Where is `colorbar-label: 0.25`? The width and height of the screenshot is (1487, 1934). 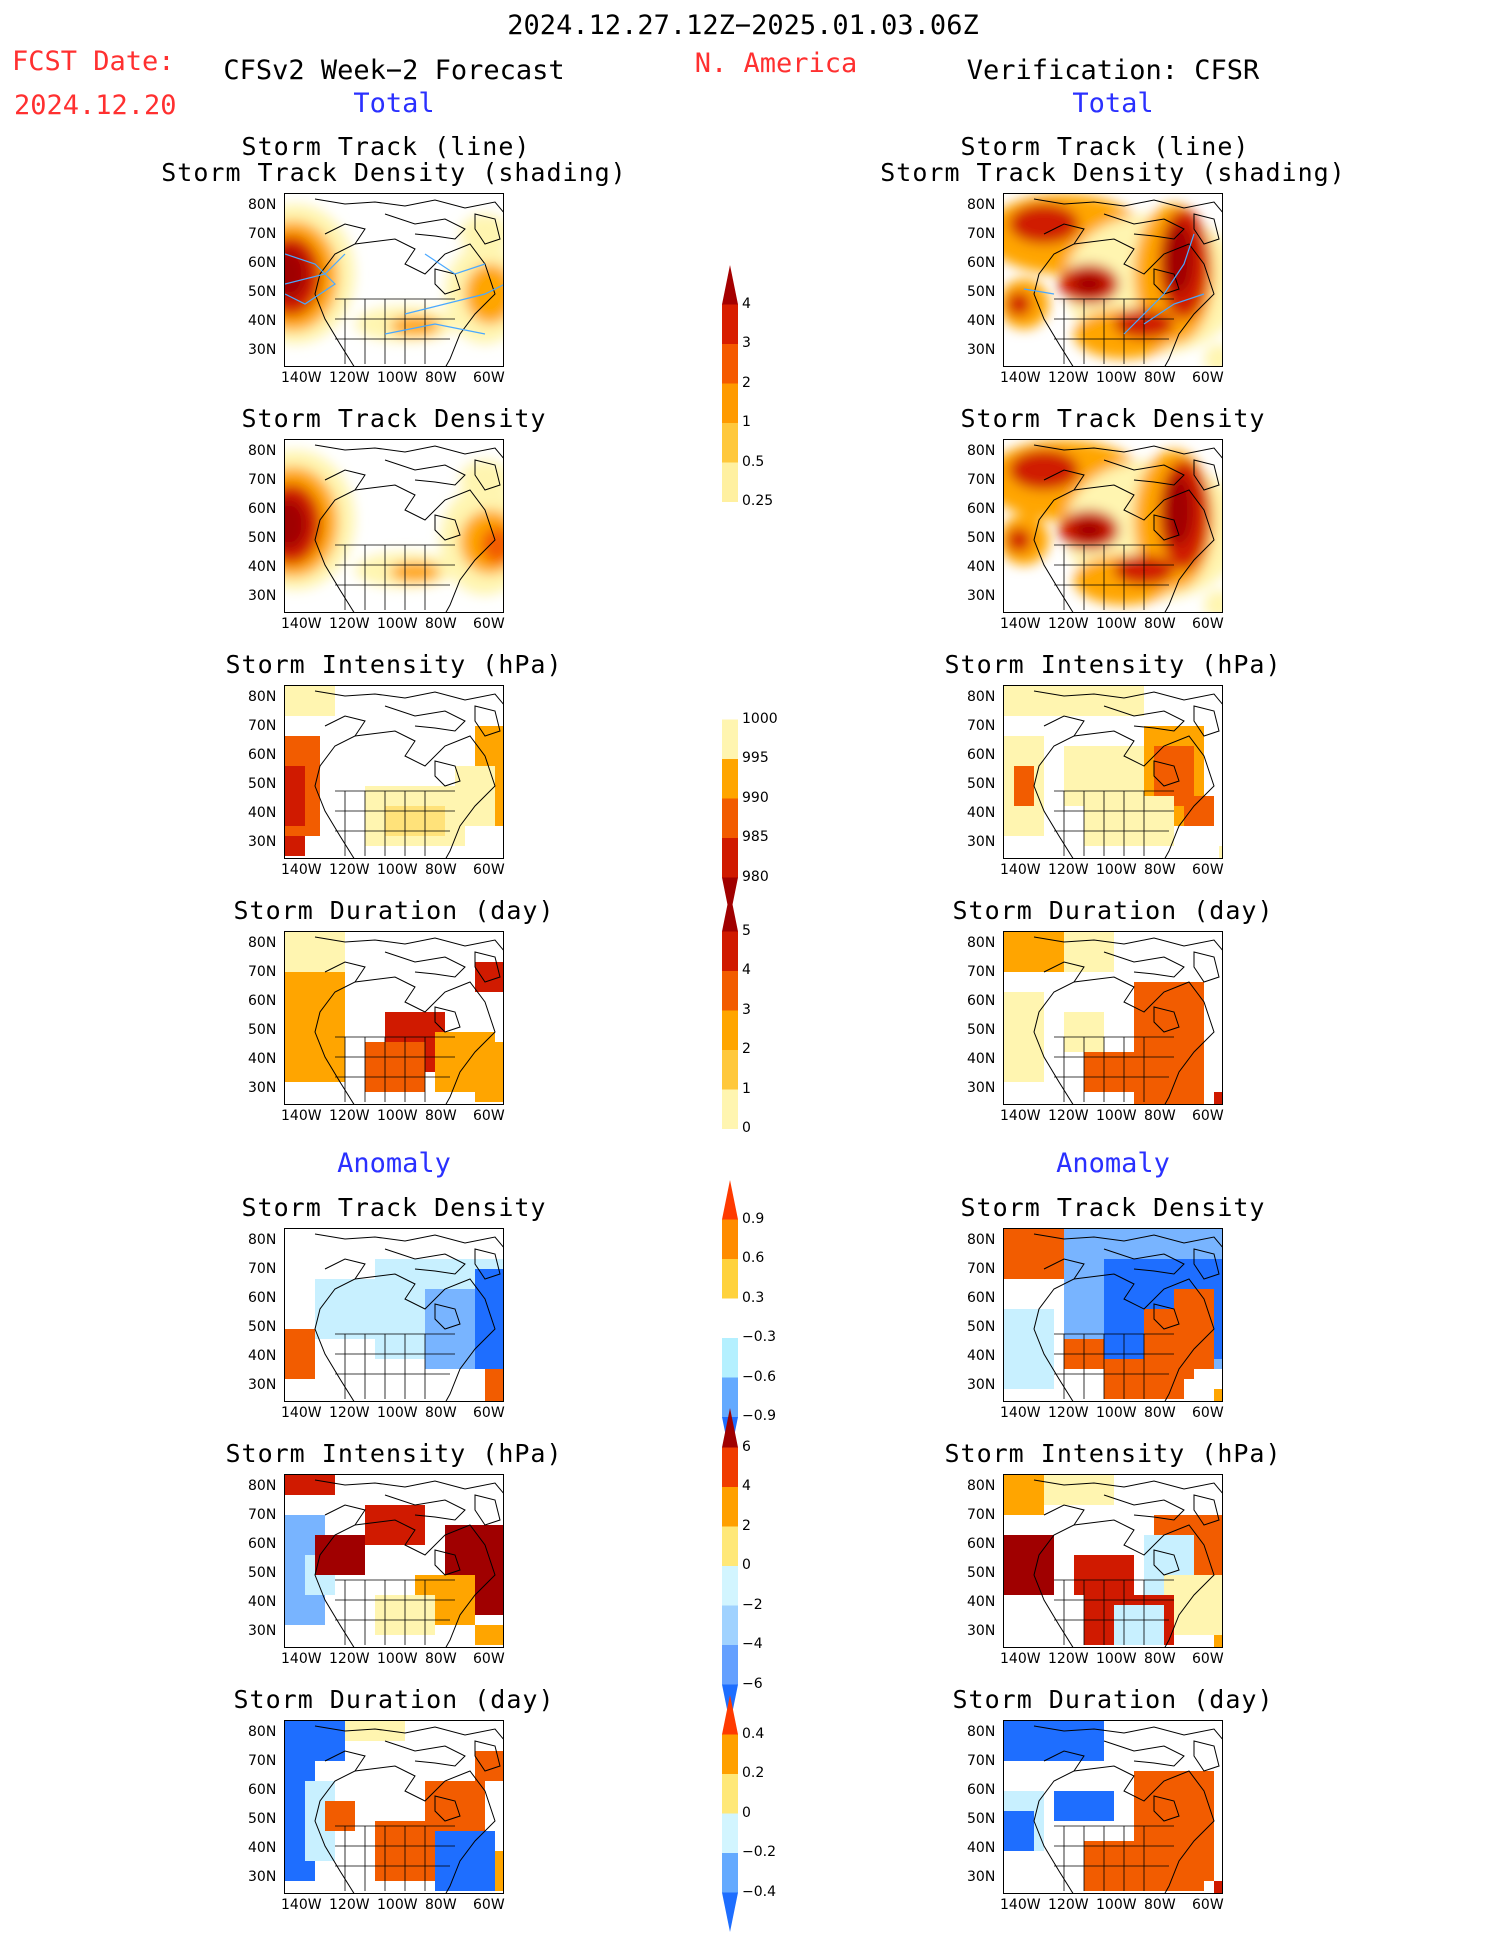 colorbar-label: 0.25 is located at coordinates (758, 501).